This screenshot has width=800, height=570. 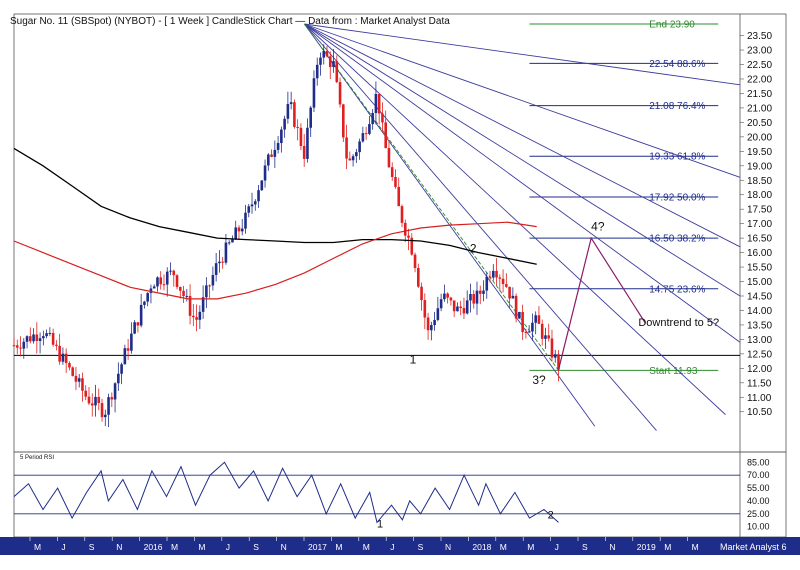 What do you see at coordinates (400, 546) in the screenshot?
I see `time-axis-bar` at bounding box center [400, 546].